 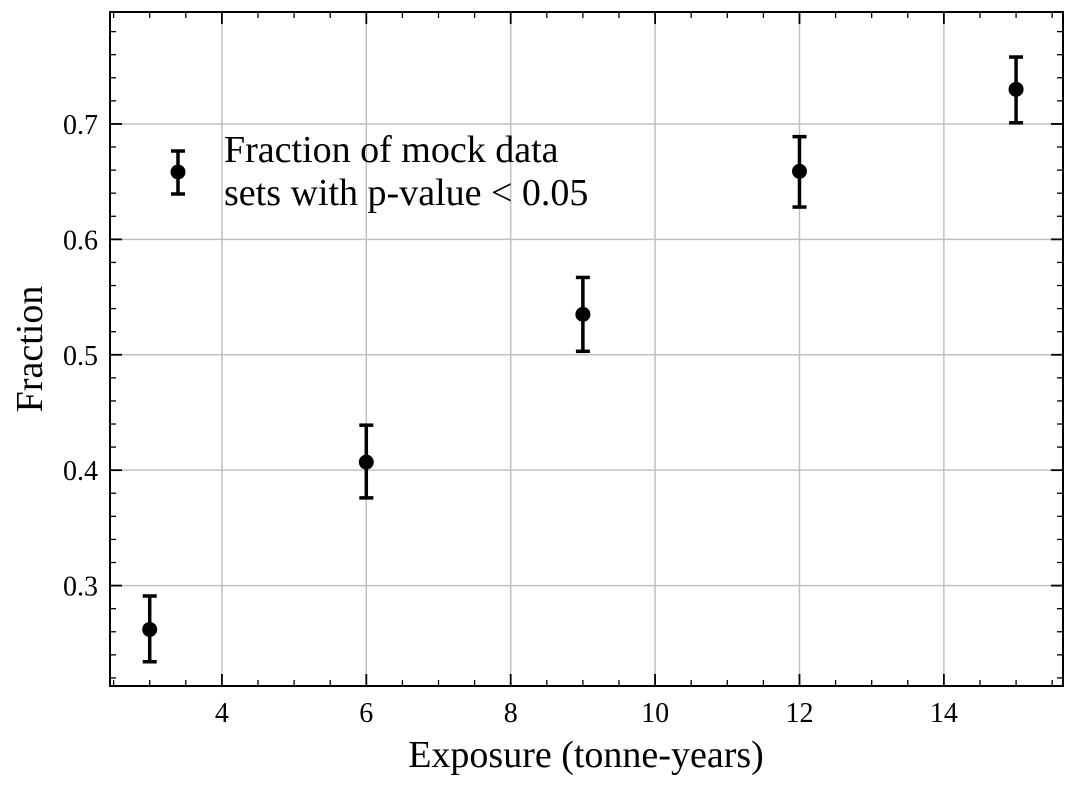 I want to click on x-tick-label: 4, so click(x=222, y=713).